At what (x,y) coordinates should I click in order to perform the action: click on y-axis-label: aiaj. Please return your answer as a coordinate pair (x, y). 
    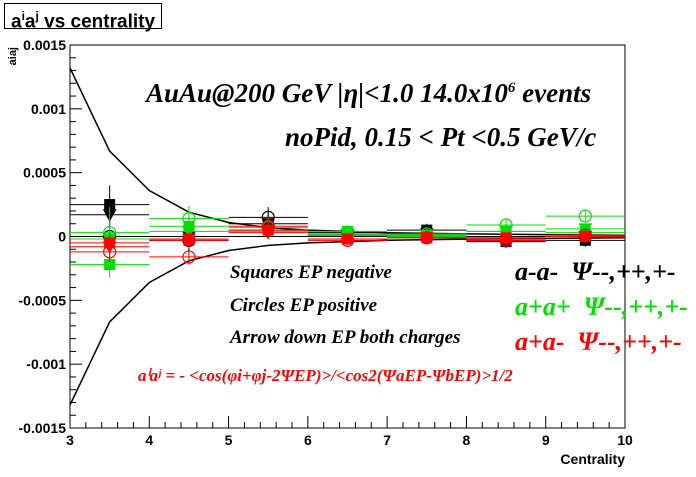
    Looking at the image, I should click on (13, 56).